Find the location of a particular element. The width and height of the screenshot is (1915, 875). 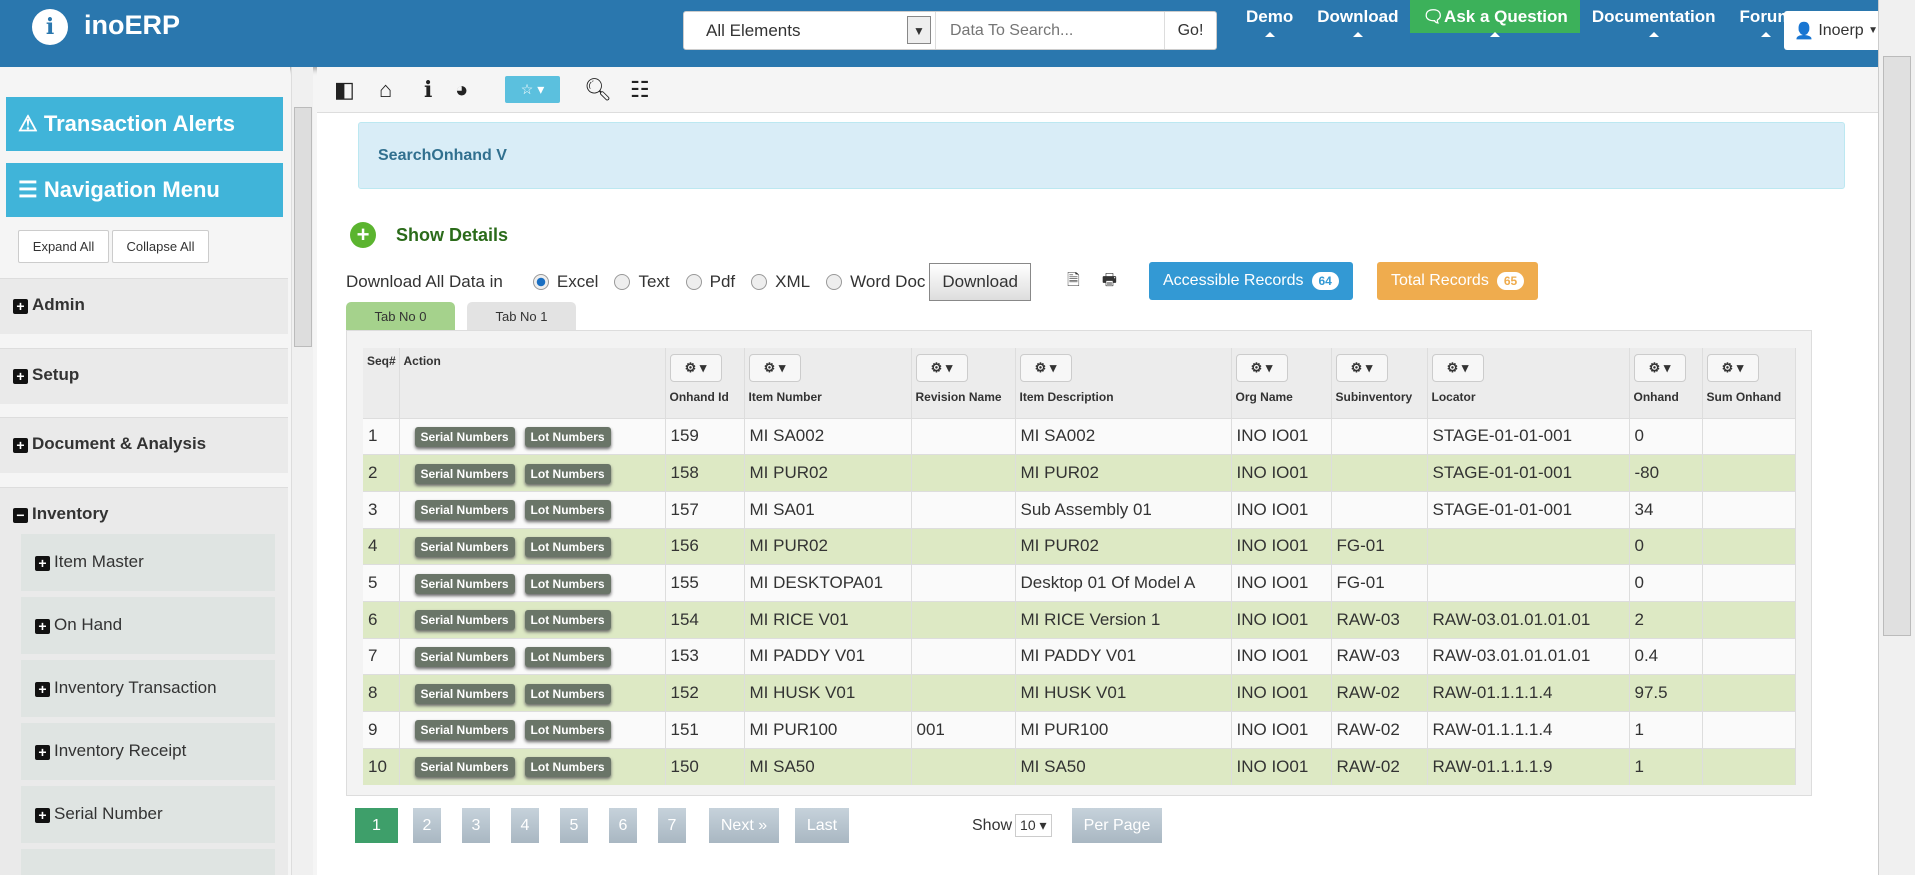

download-button: Download is located at coordinates (980, 282).